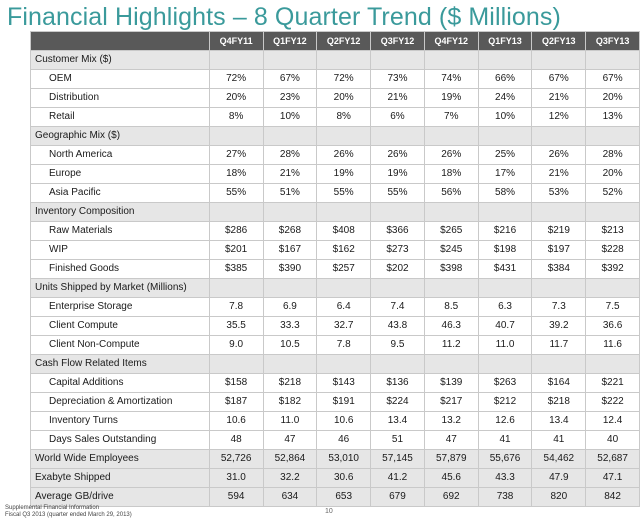  I want to click on table-cell: 56%, so click(451, 193).